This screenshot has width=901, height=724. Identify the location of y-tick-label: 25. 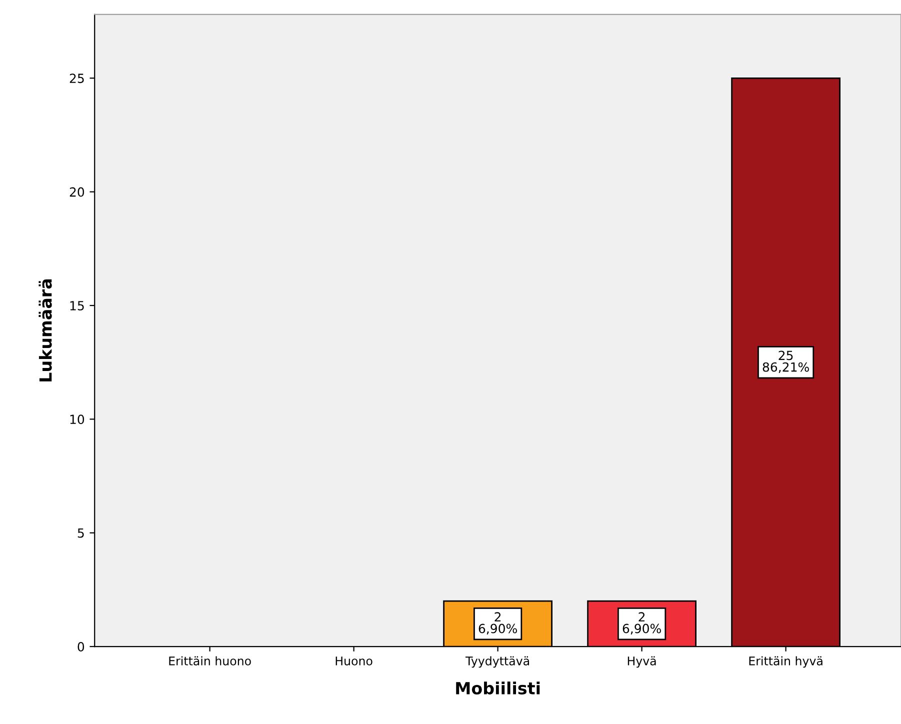
(77, 79).